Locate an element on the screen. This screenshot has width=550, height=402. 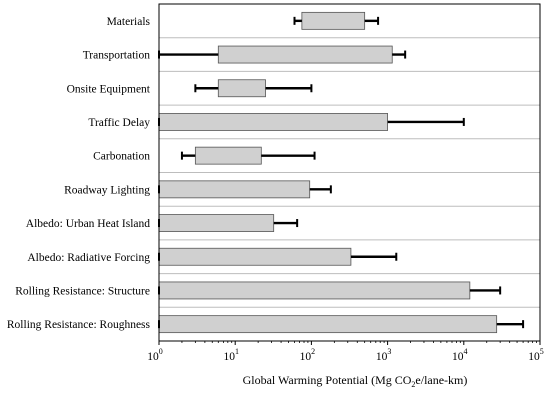
x-tick-exponent: 5 is located at coordinates (542, 351).